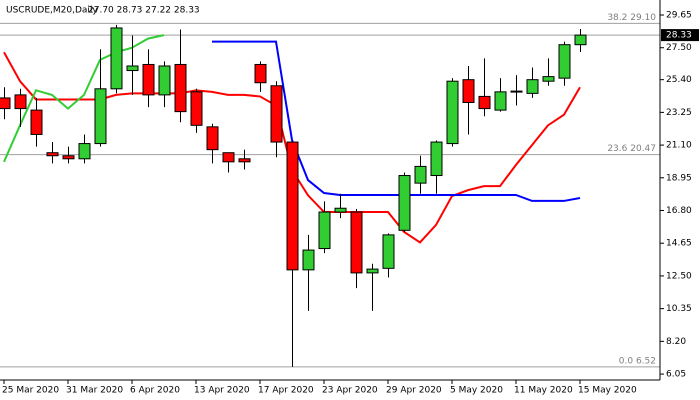 The image size is (700, 400). What do you see at coordinates (222, 391) in the screenshot?
I see `x-tick-label: 13 Apr 2020` at bounding box center [222, 391].